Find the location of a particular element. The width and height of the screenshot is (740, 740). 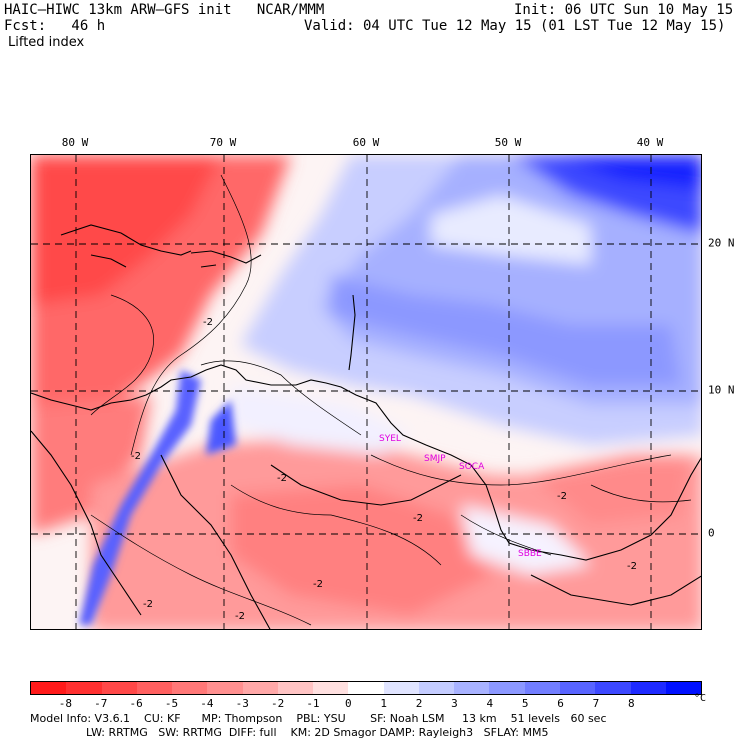

station-labels: SYEL SMJP SOCA SBBE is located at coordinates (460, 496).